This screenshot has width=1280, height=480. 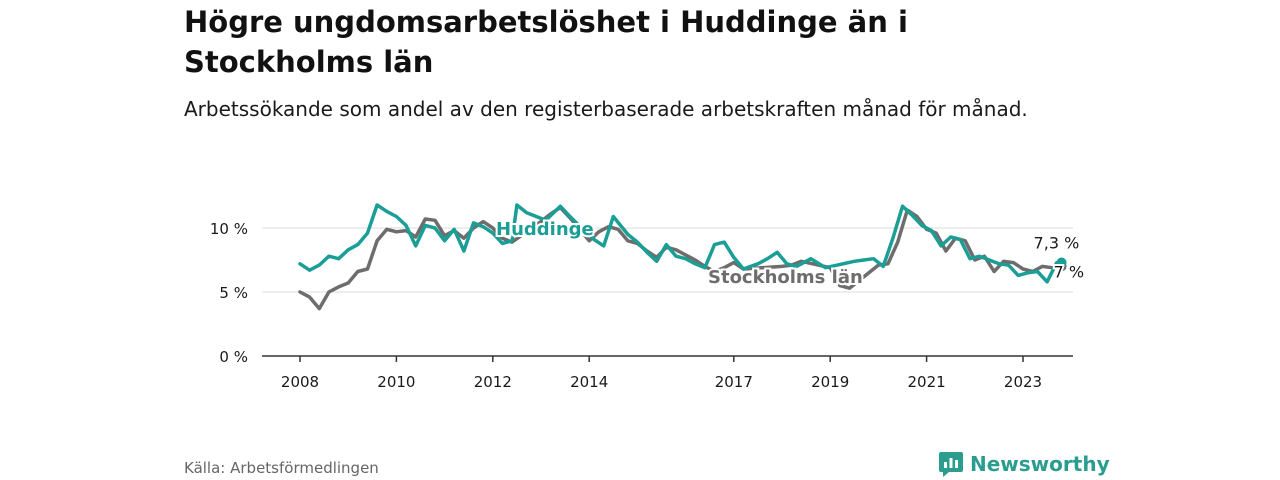 I want to click on series-end-label: 7,3 %, so click(x=1057, y=243).